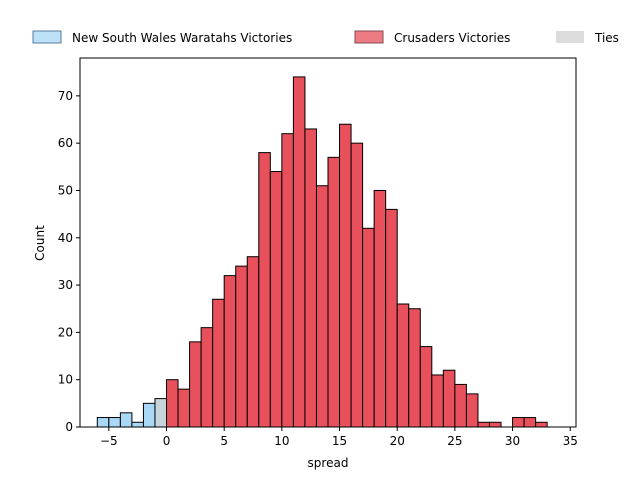 This screenshot has width=640, height=480. What do you see at coordinates (69, 261) in the screenshot?
I see `y-axis-ticks: 0 10 20 30 40 50 60 70` at bounding box center [69, 261].